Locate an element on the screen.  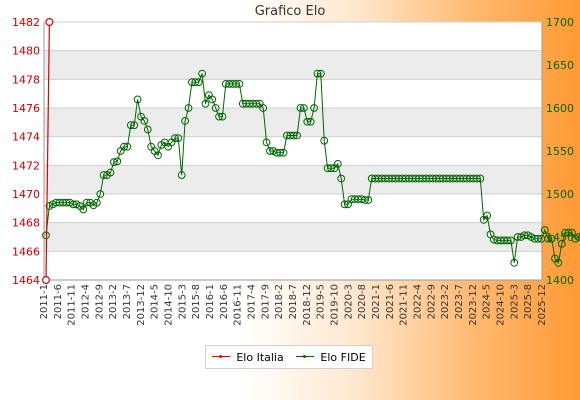
y-right-tick-label: 1700 is located at coordinates (560, 22).